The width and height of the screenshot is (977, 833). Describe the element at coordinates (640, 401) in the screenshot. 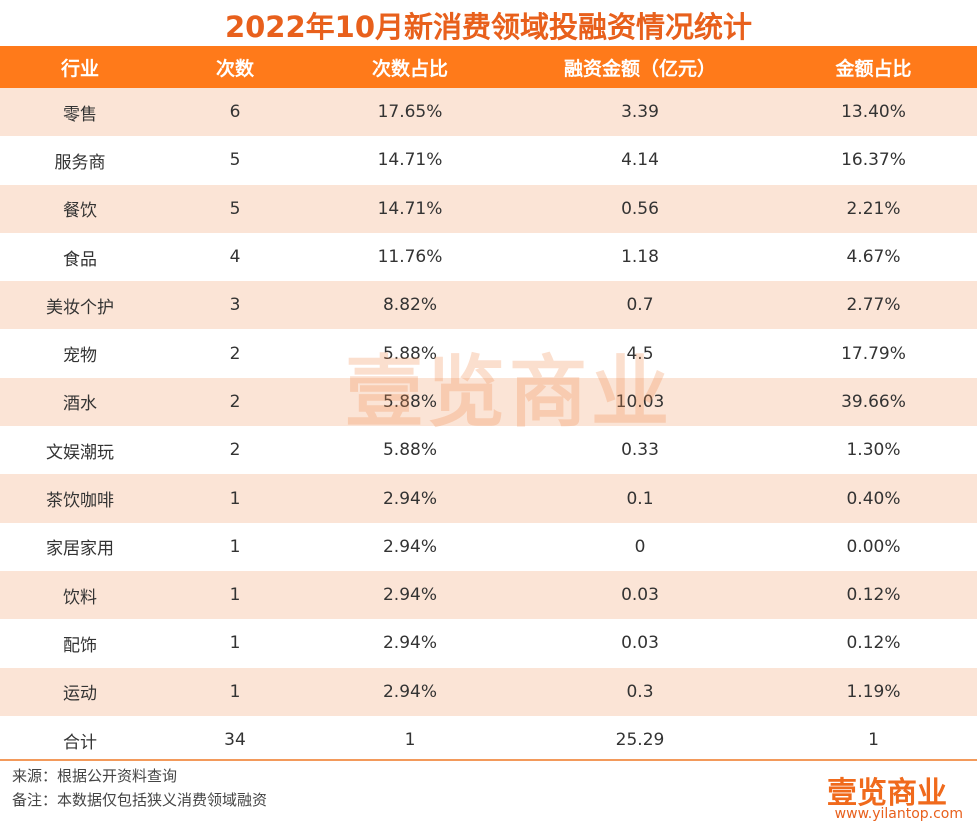

I see `table-cell: 10.03` at that location.